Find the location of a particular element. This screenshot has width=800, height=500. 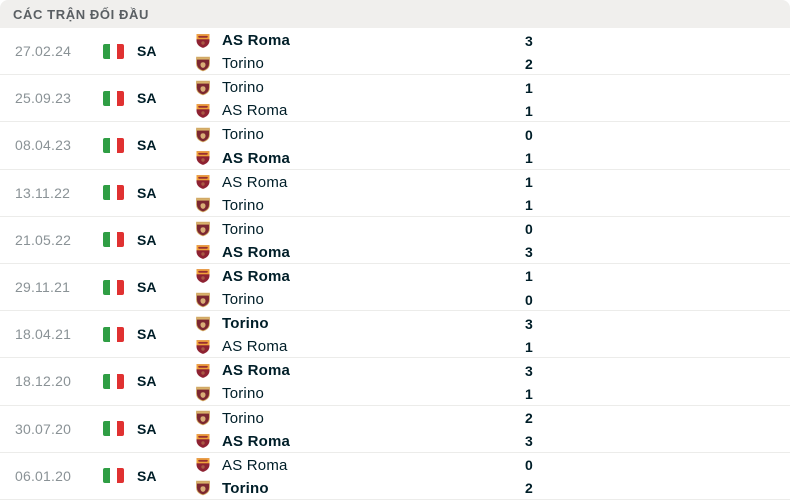

match-row: 21.05.22 SA is located at coordinates (395, 240).